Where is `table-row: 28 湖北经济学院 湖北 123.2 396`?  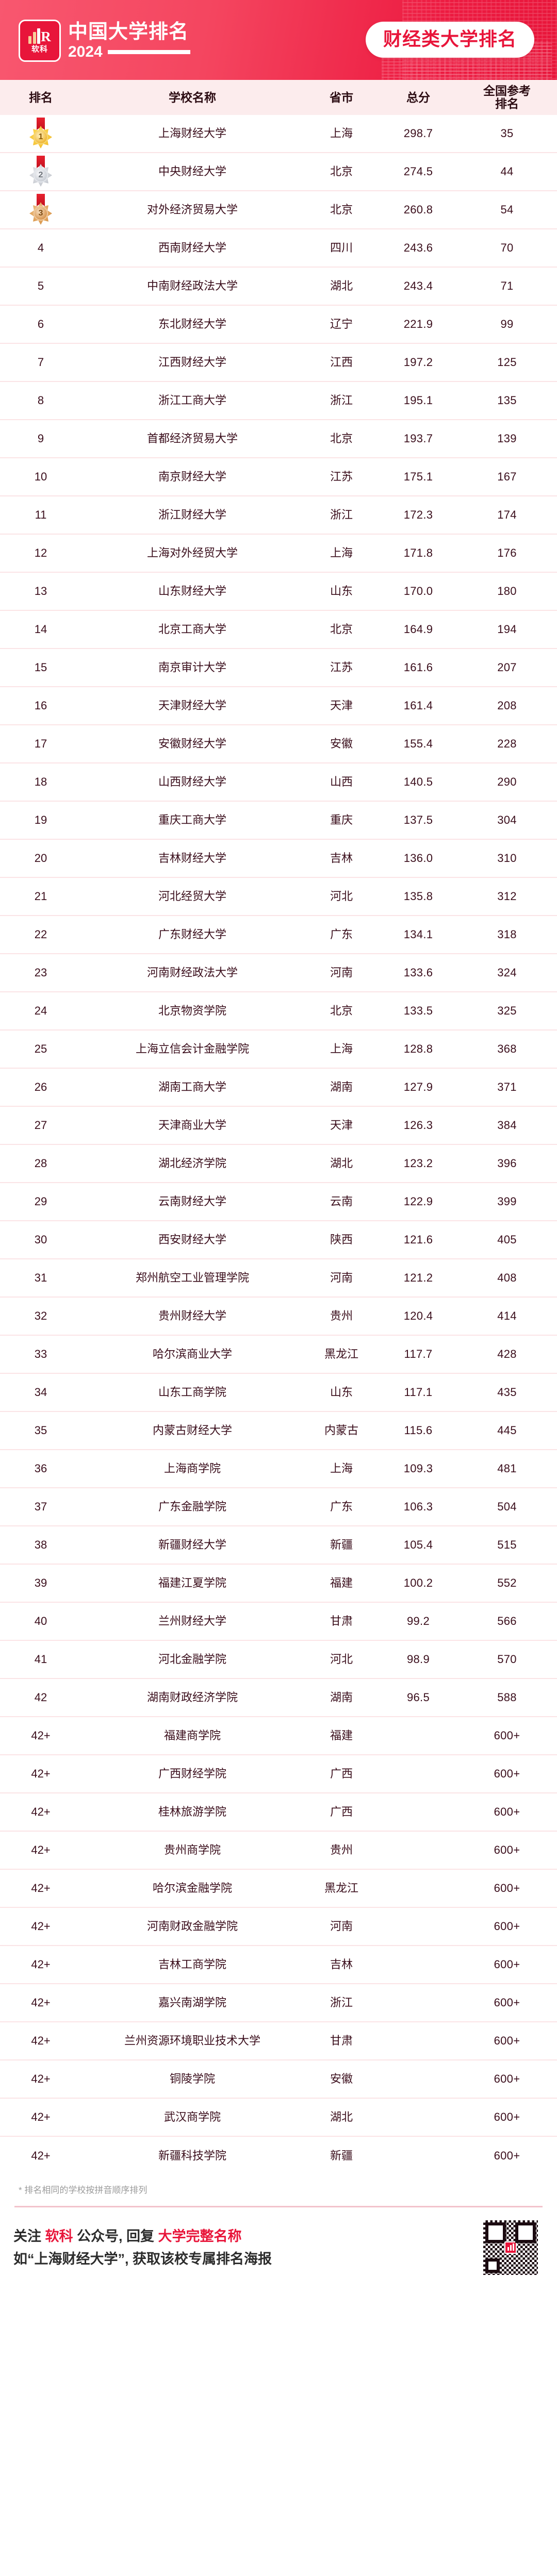
table-row: 28 湖北经济学院 湖北 123.2 396 is located at coordinates (278, 1164).